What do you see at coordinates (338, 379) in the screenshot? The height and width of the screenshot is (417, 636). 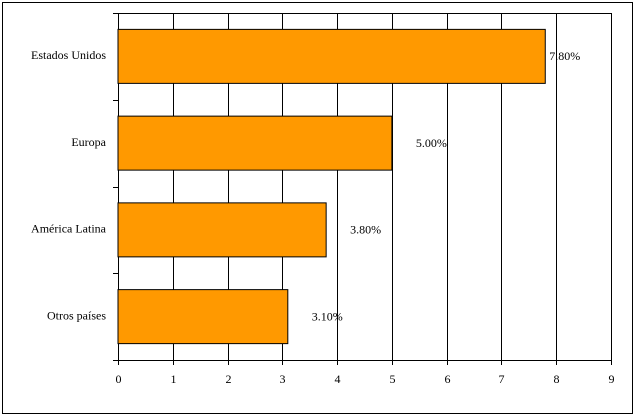 I see `x-tick-label: 4` at bounding box center [338, 379].